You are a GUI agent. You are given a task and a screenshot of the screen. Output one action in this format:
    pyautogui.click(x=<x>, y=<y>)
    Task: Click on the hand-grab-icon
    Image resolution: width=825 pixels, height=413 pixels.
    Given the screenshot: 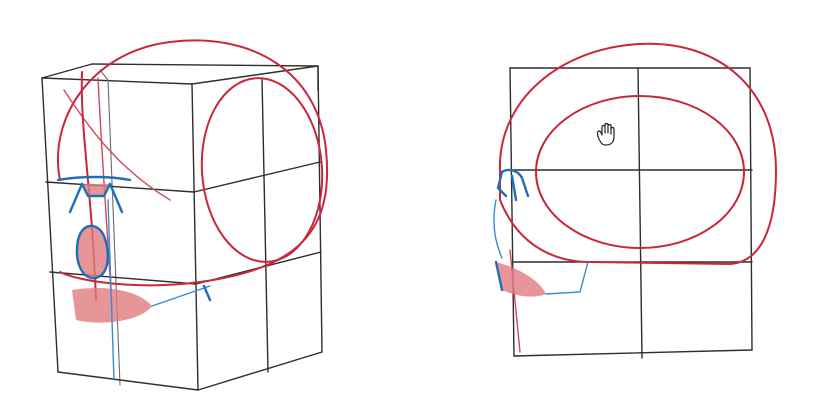 What is the action you would take?
    pyautogui.click(x=605, y=134)
    